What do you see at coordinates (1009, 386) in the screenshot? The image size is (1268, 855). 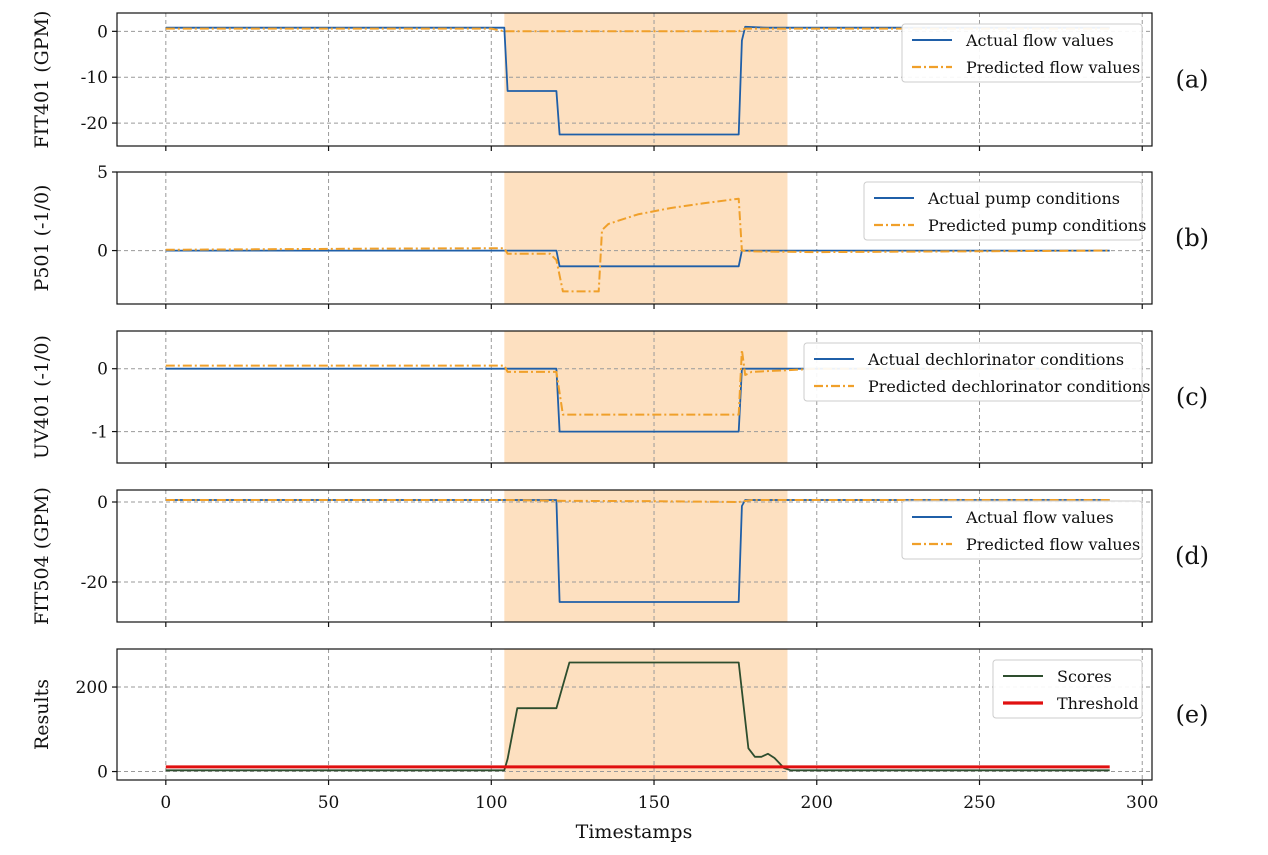 I see `legend-entry: Predicted dechlorinator conditions` at bounding box center [1009, 386].